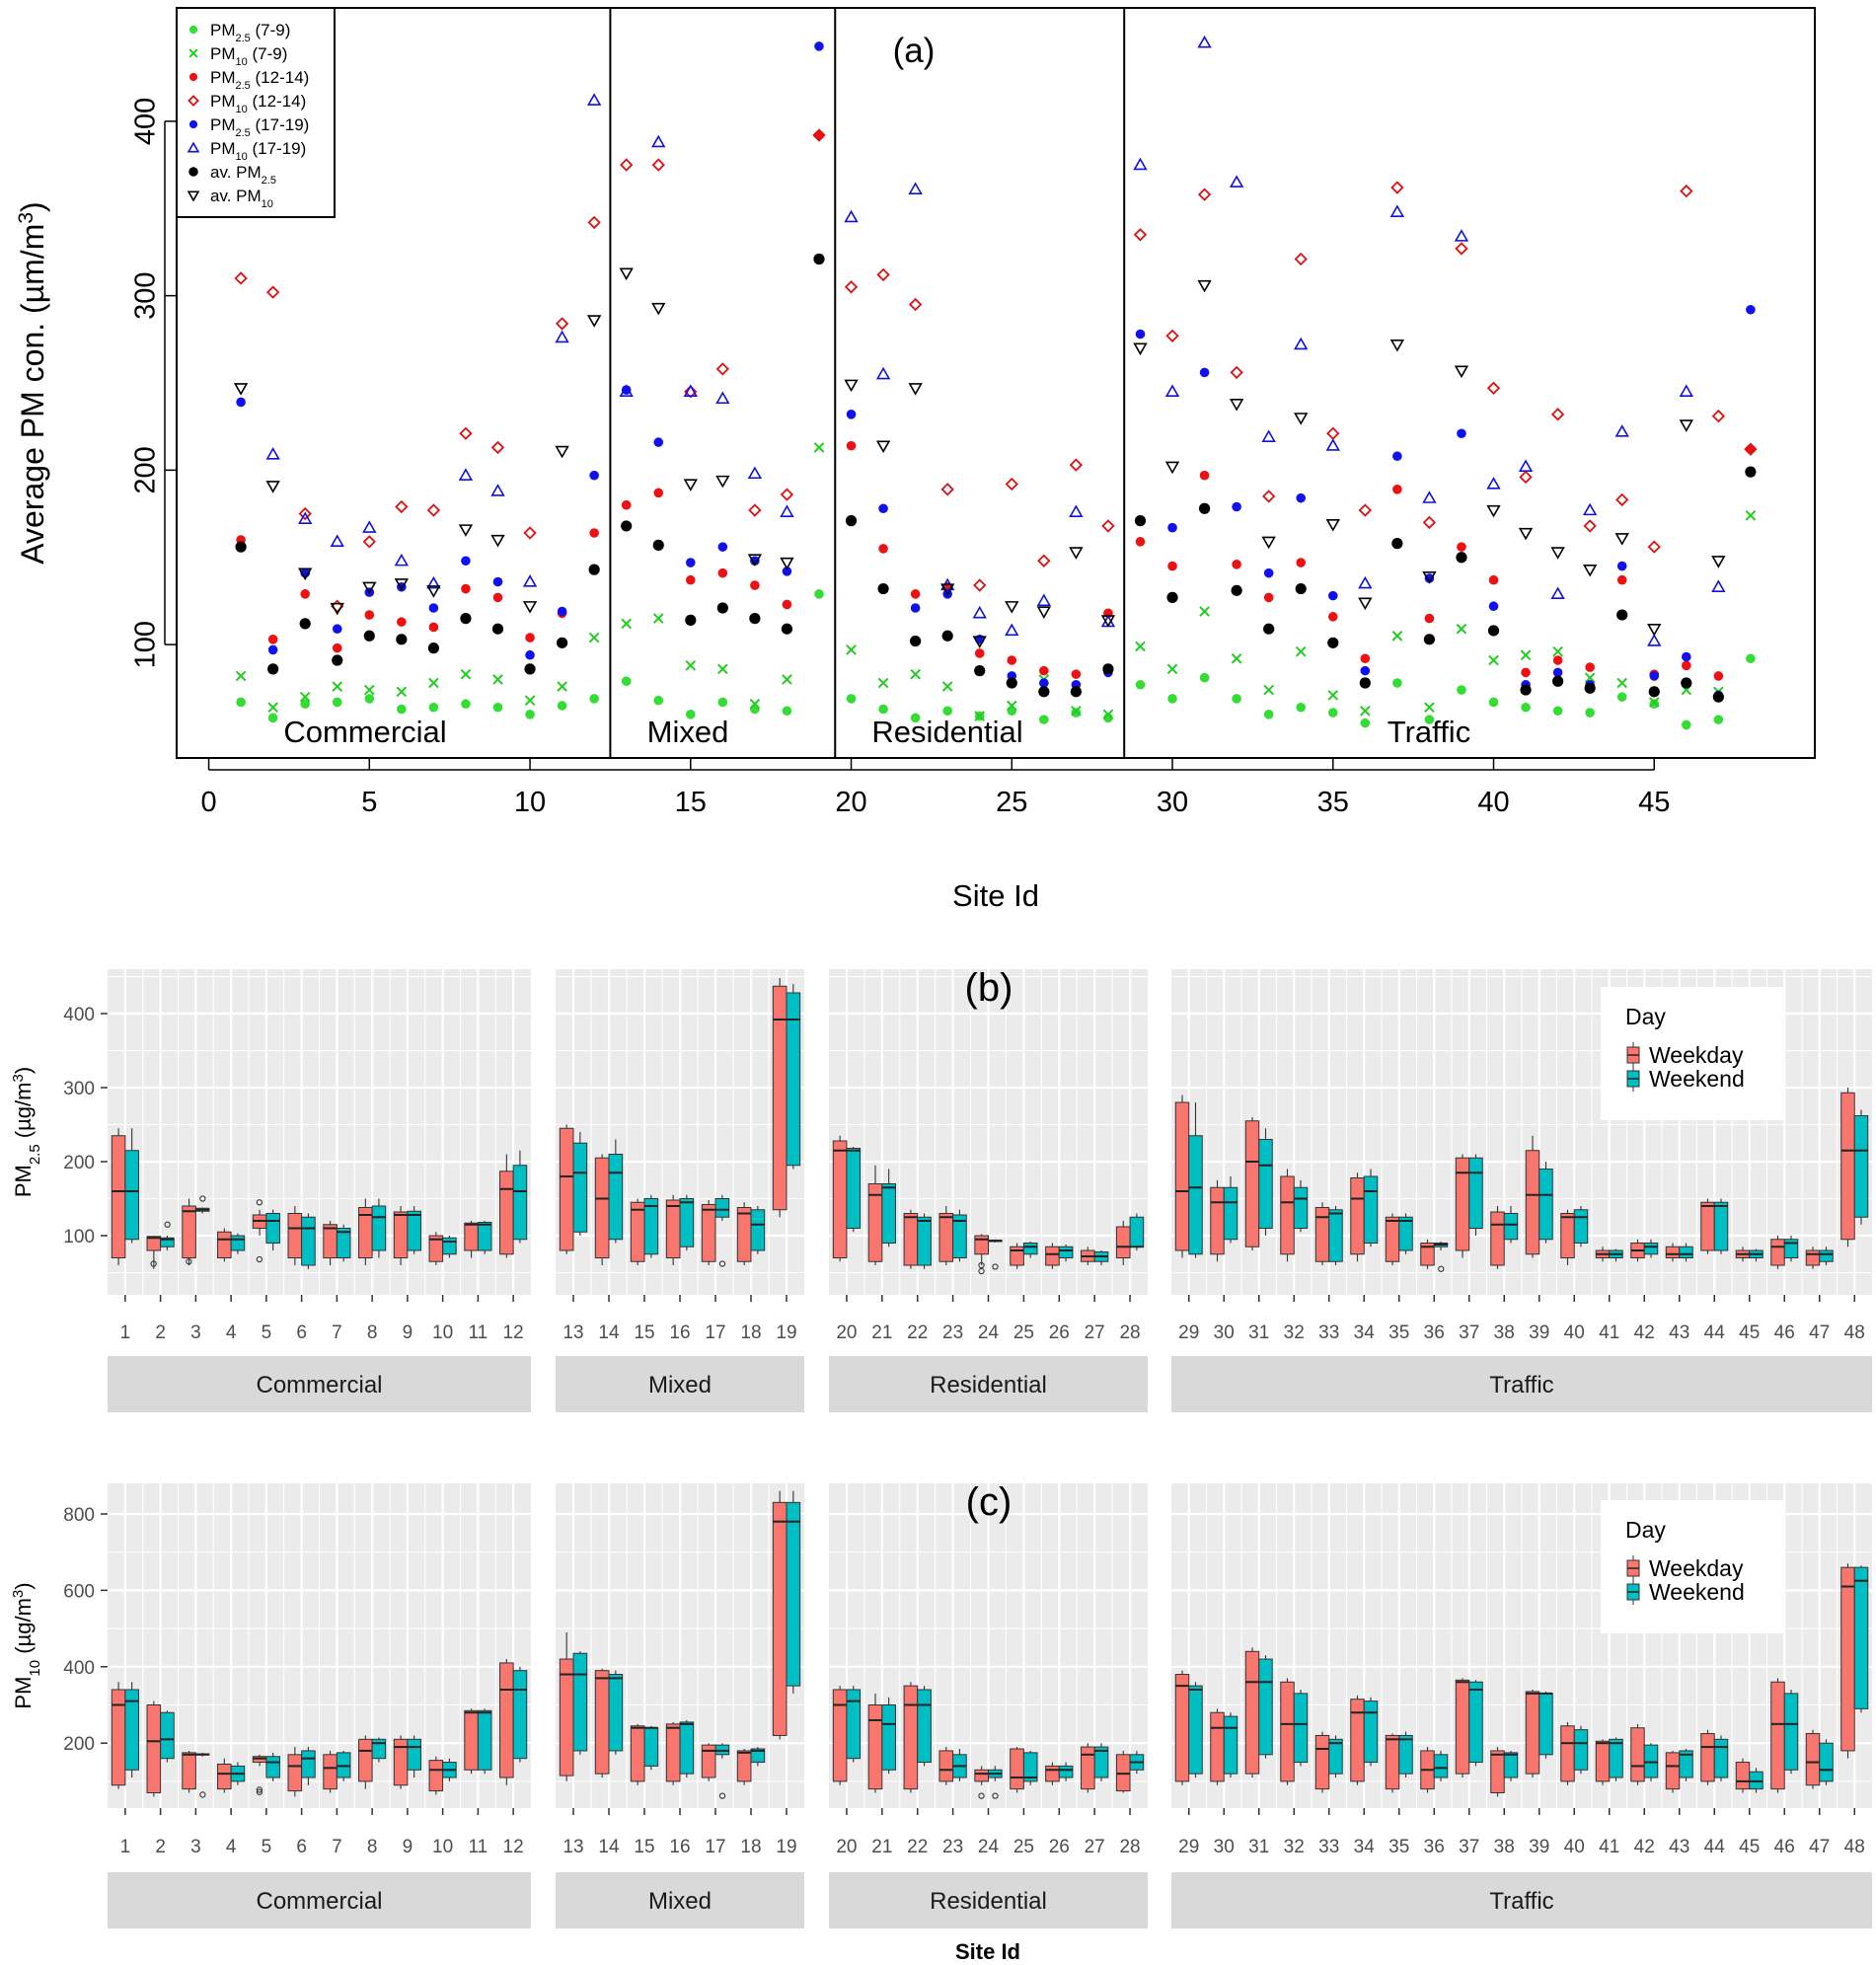 This screenshot has width=1876, height=1965. Describe the element at coordinates (1294, 1847) in the screenshot. I see `x-tick-label: 32` at that location.